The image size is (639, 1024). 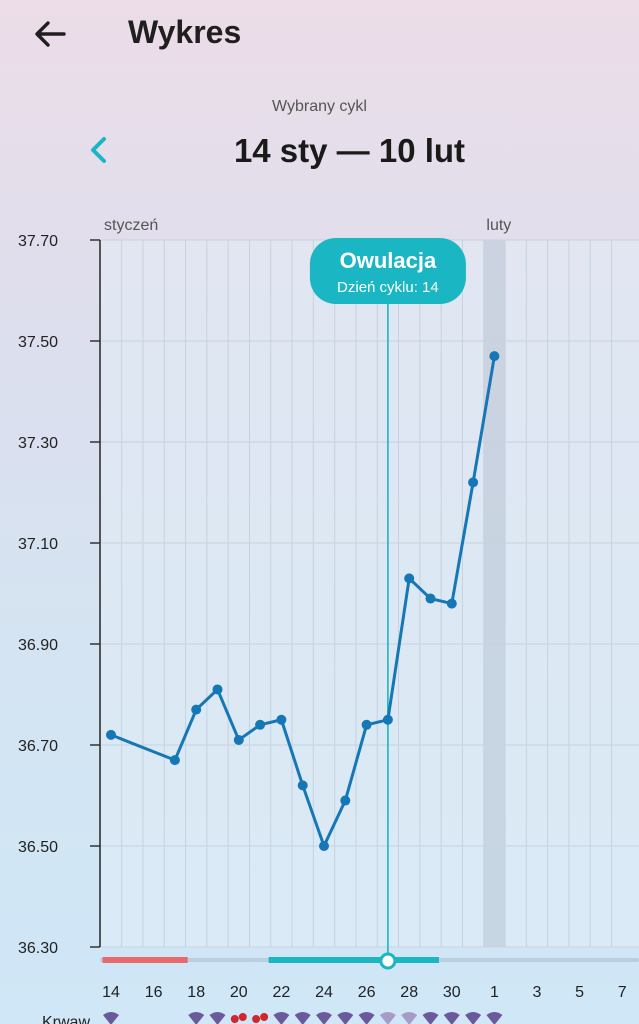 What do you see at coordinates (354, 960) in the screenshot?
I see `fertile-bar` at bounding box center [354, 960].